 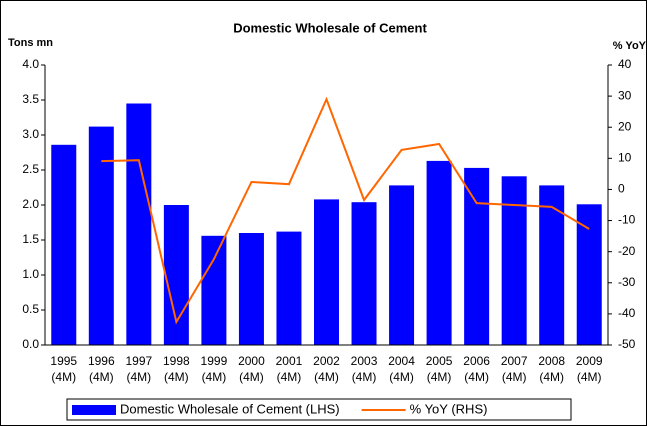 I want to click on y-tick-label: 1.5, so click(x=30, y=239).